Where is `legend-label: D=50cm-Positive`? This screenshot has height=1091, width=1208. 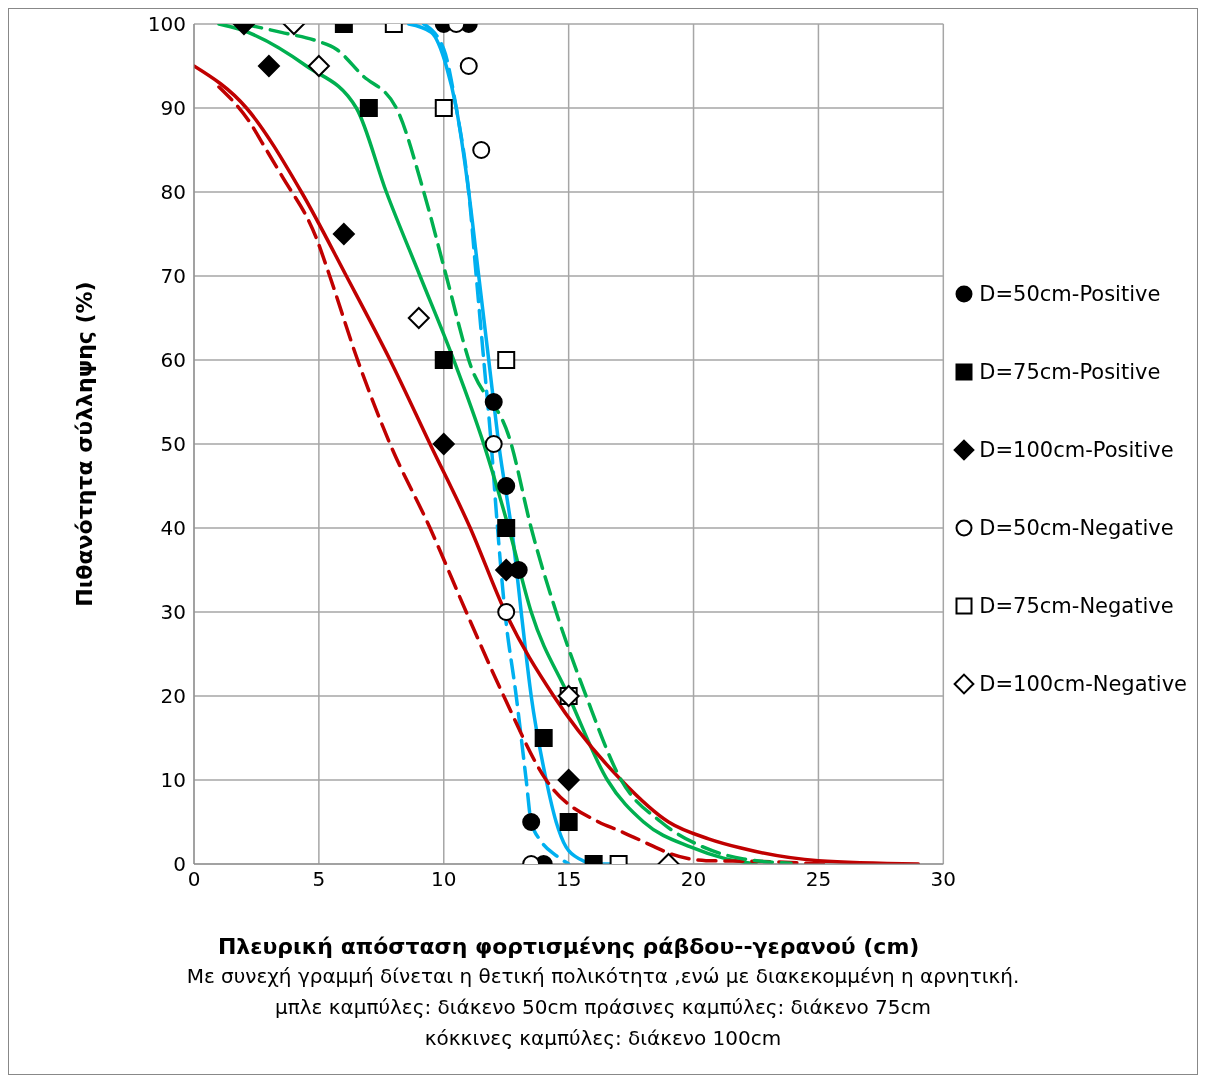 legend-label: D=50cm-Positive is located at coordinates (1070, 294).